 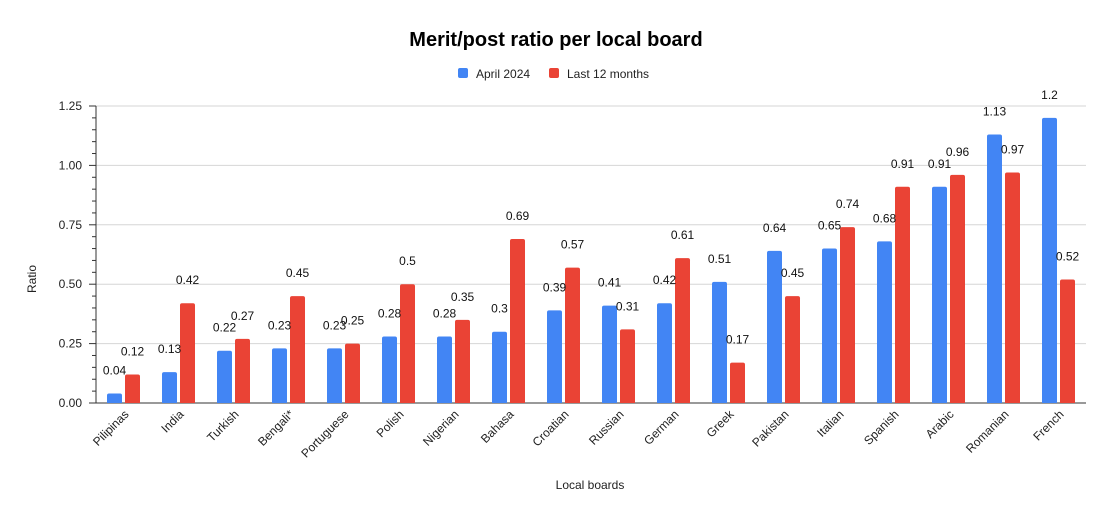 What do you see at coordinates (1068, 256) in the screenshot?
I see `data-label-last-12-months: 0.52` at bounding box center [1068, 256].